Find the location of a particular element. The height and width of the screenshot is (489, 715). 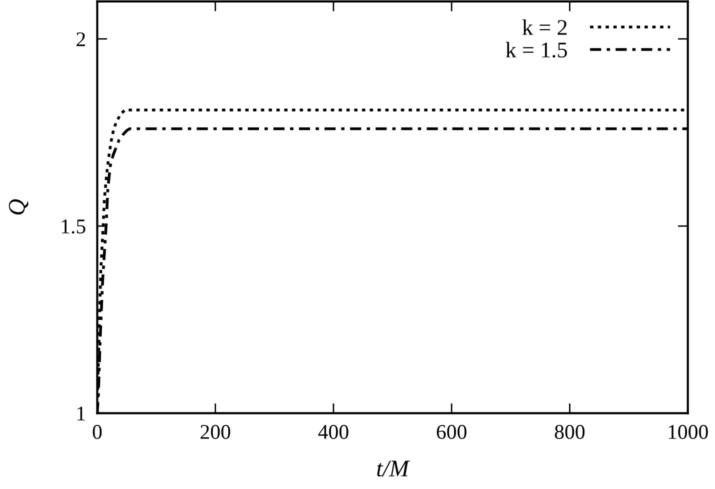

legend-label: k = 2 is located at coordinates (544, 27).